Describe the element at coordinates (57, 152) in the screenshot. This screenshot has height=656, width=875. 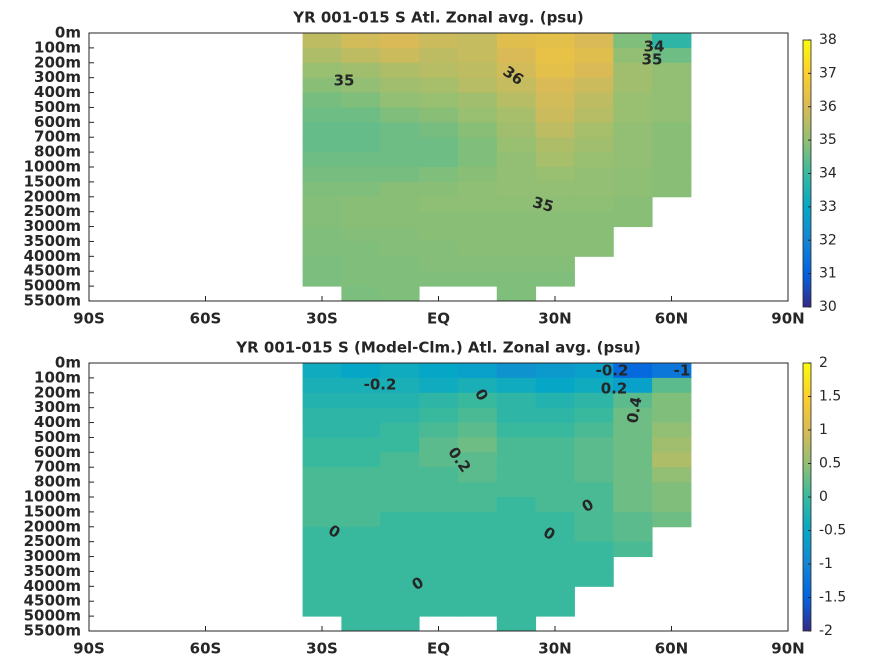
I see `y-tick-label: 800m` at that location.